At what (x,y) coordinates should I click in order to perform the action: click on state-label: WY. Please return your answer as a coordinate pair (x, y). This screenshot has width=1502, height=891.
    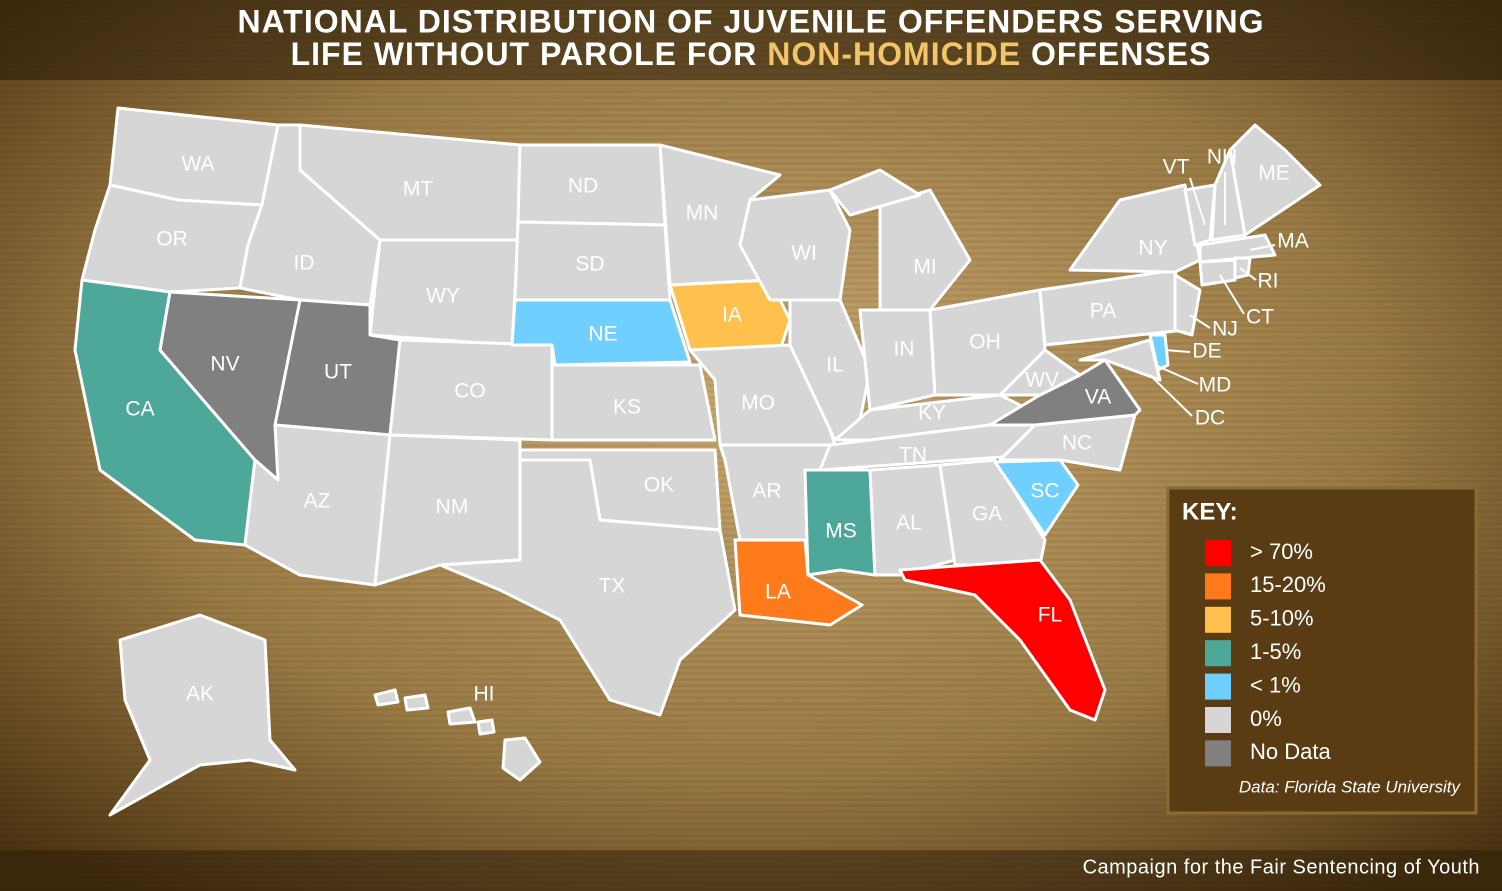
    Looking at the image, I should click on (443, 296).